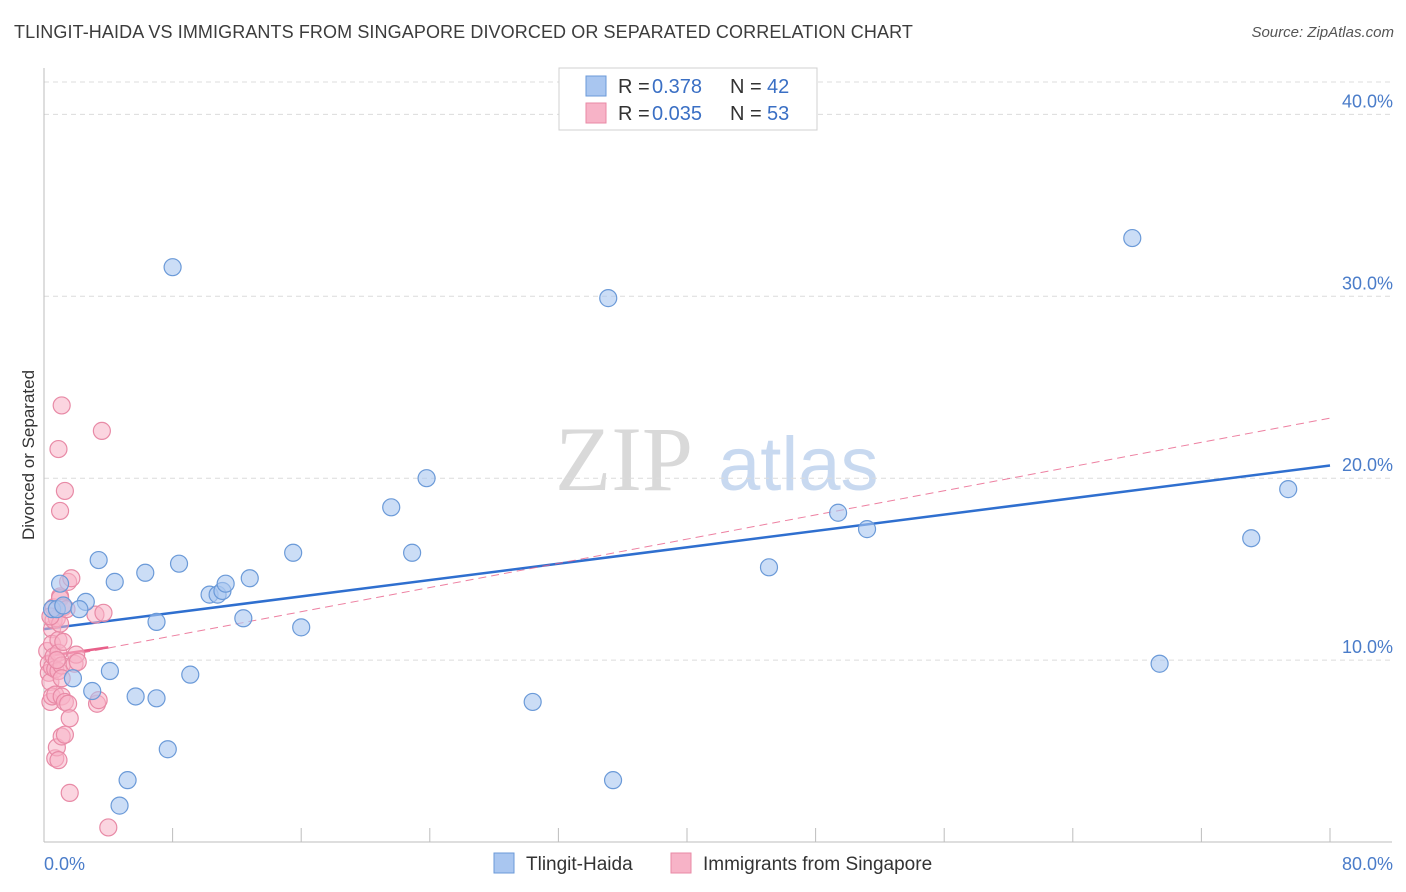 This screenshot has height=892, width=1406. Describe the element at coordinates (688, 99) in the screenshot. I see `stats-legend: R = 0.378 N = 42 R = 0.035 N = 53` at that location.